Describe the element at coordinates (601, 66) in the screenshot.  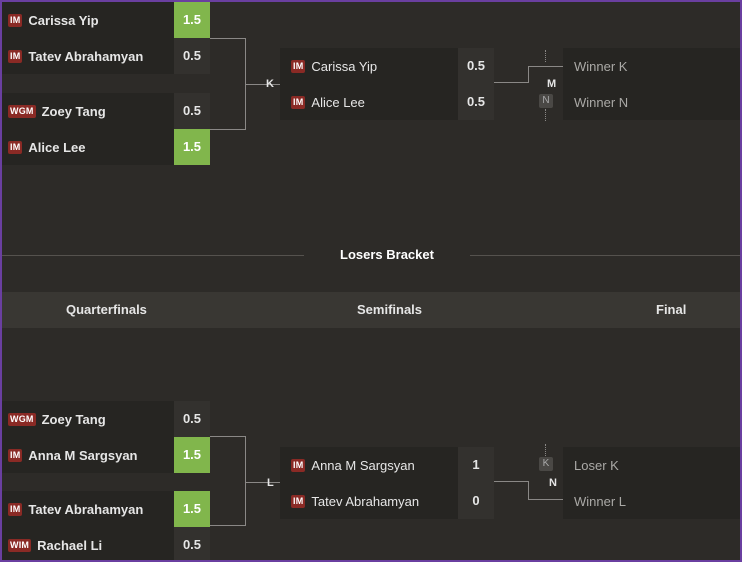
I see `placeholder-name: Winner K` at that location.